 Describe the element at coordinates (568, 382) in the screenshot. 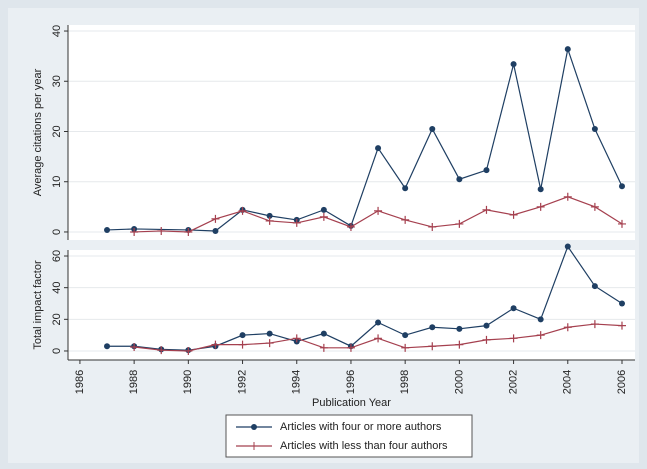

I see `x-tick-label: 2004` at that location.